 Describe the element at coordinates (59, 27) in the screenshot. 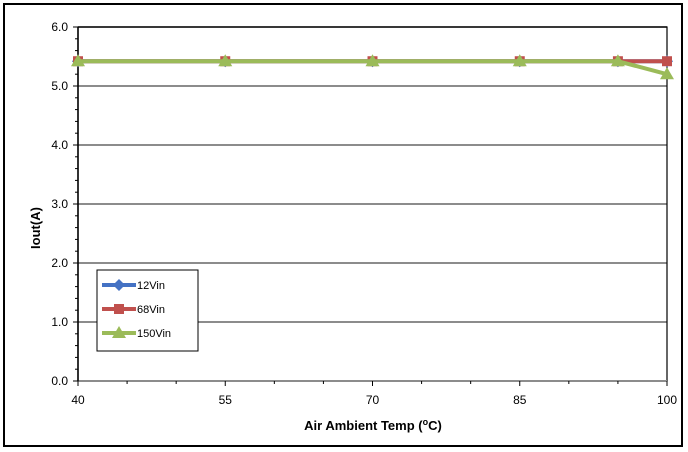

I see `y-tick-label-6: 6.0` at that location.